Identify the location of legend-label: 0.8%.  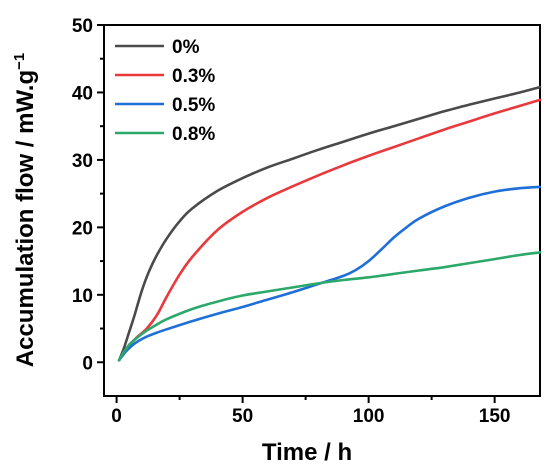
(193, 134).